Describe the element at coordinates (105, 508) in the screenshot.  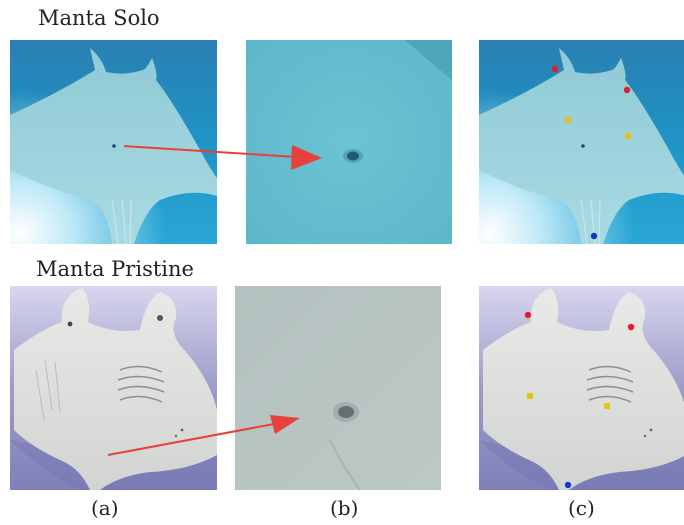
I see `caption-a: (a)` at that location.